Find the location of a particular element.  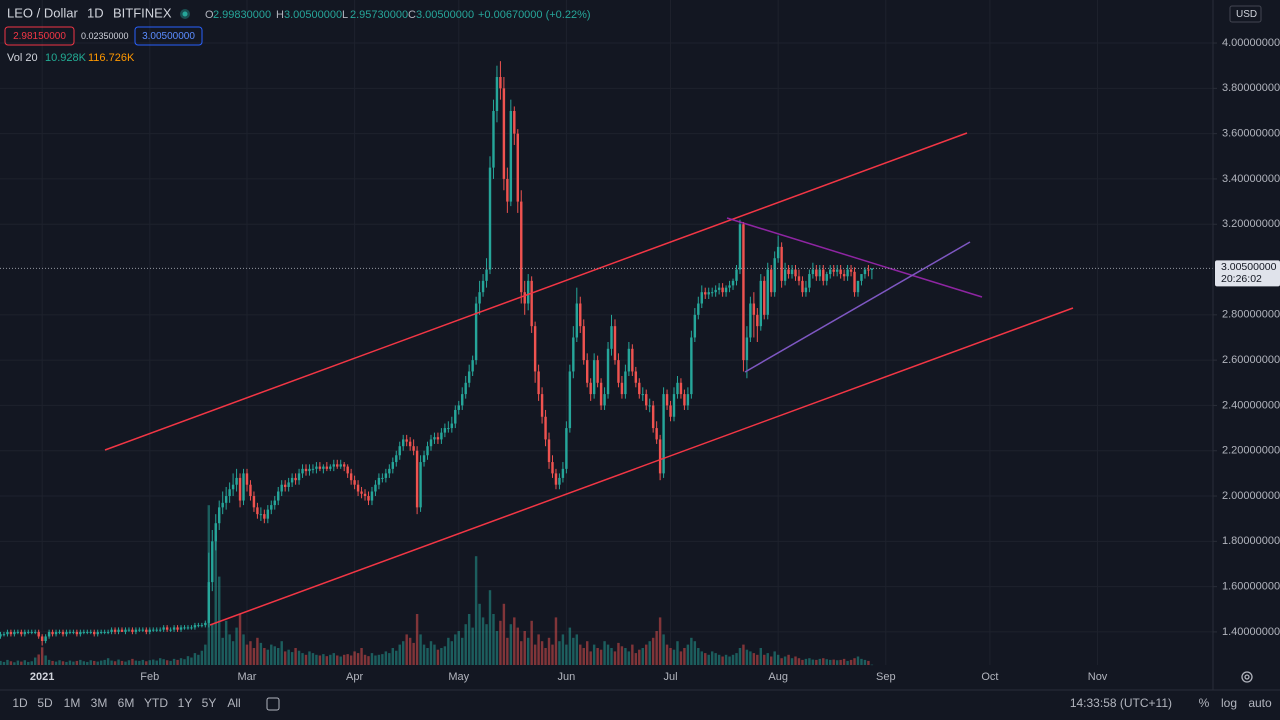

range-button: 6M is located at coordinates (126, 703).